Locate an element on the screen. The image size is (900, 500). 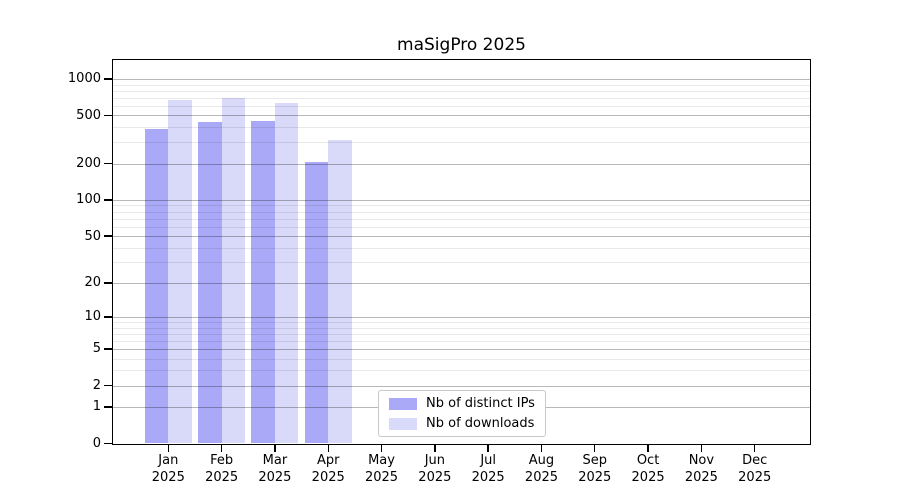
legend-swatch-downloads is located at coordinates (403, 423).